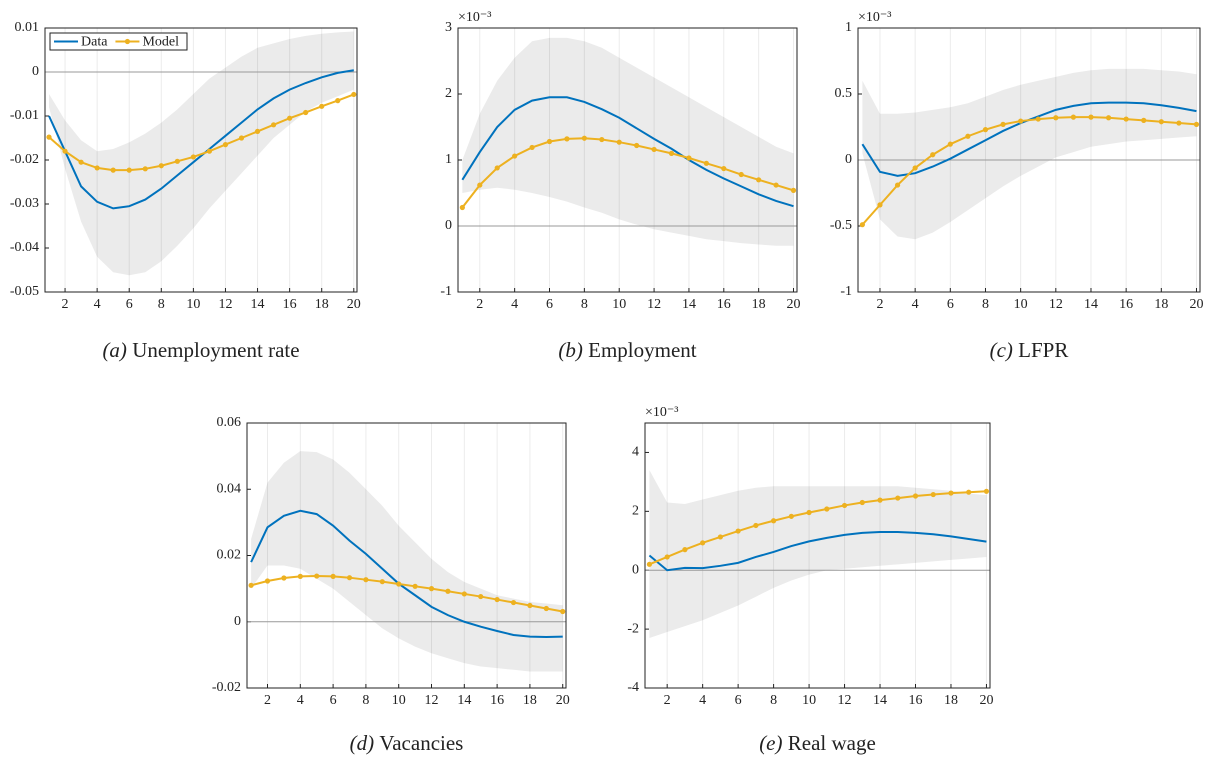 This screenshot has height=763, width=1205. What do you see at coordinates (448, 159) in the screenshot?
I see `y-tick-label: 1` at bounding box center [448, 159].